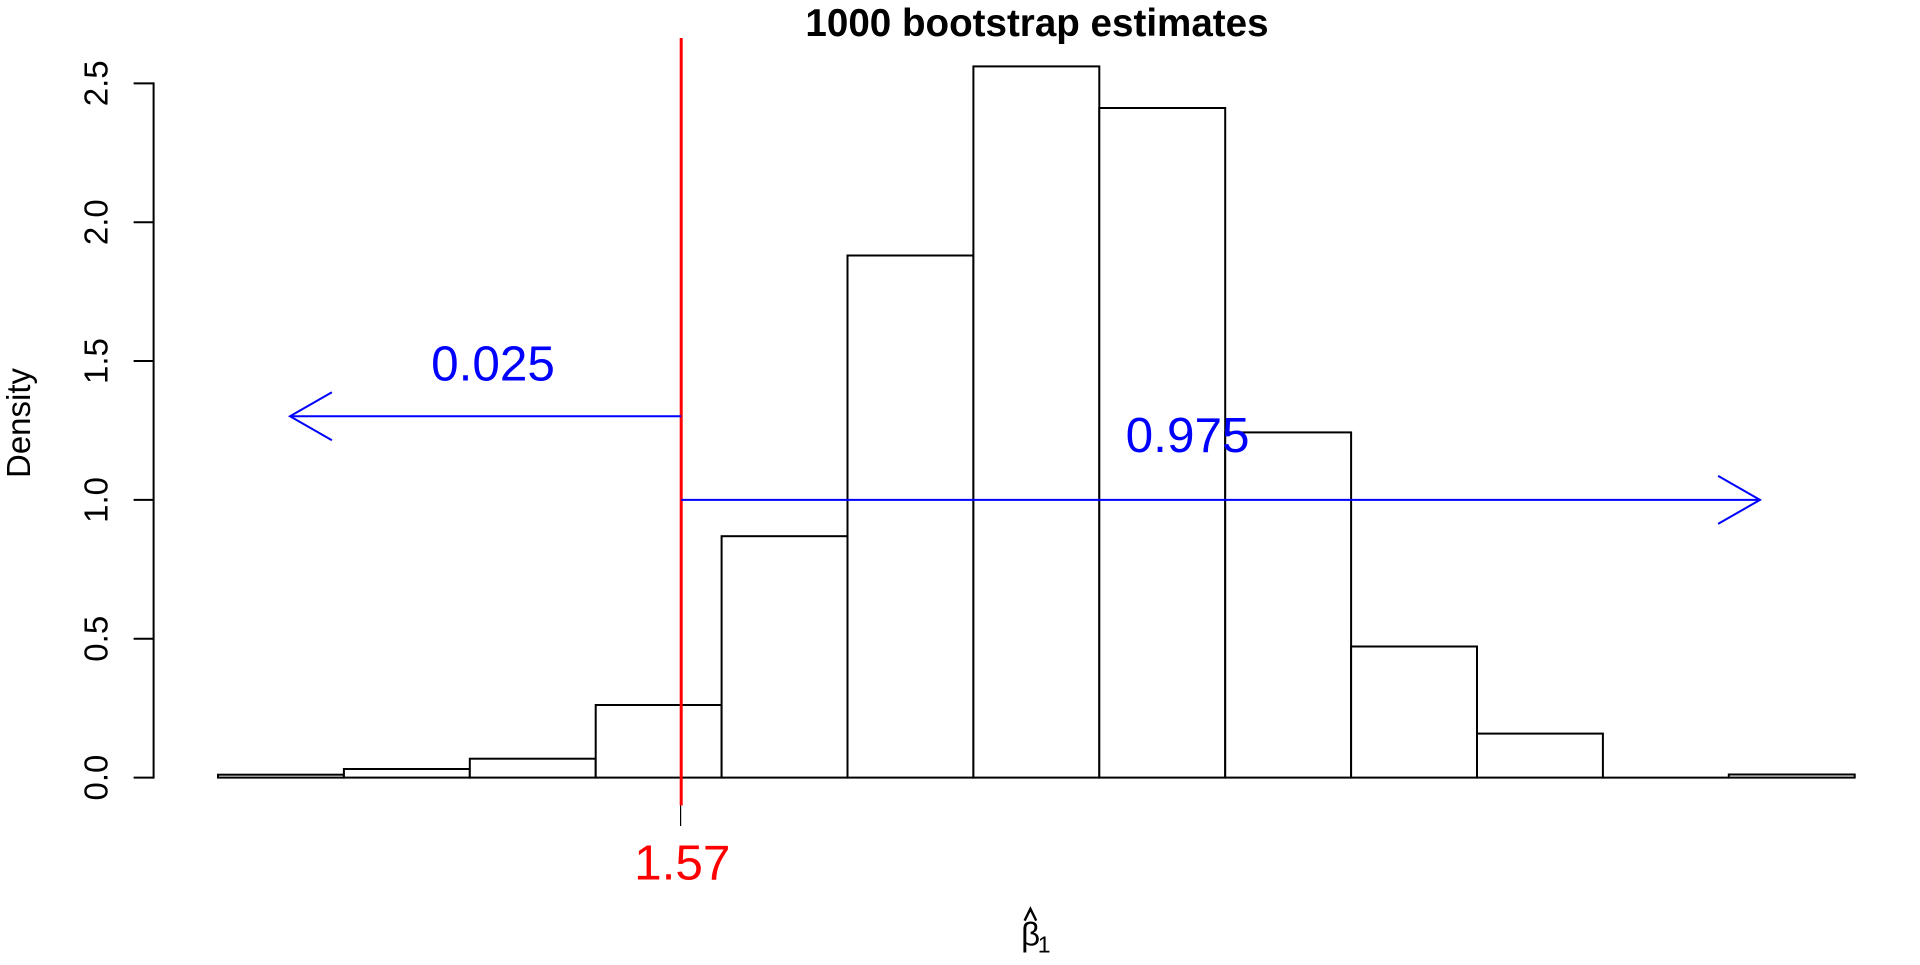  I want to click on svg-text: β, so click(1030, 934).